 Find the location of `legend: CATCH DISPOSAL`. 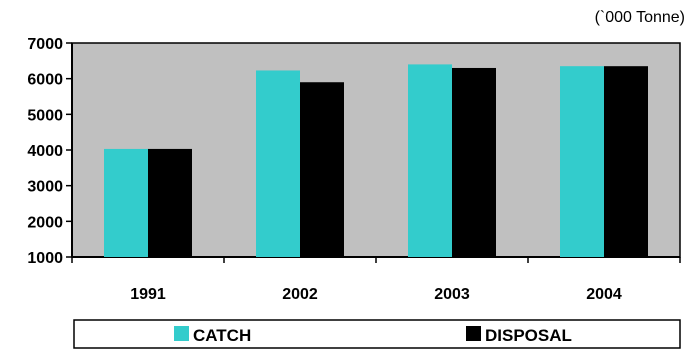

legend: CATCH DISPOSAL is located at coordinates (377, 334).